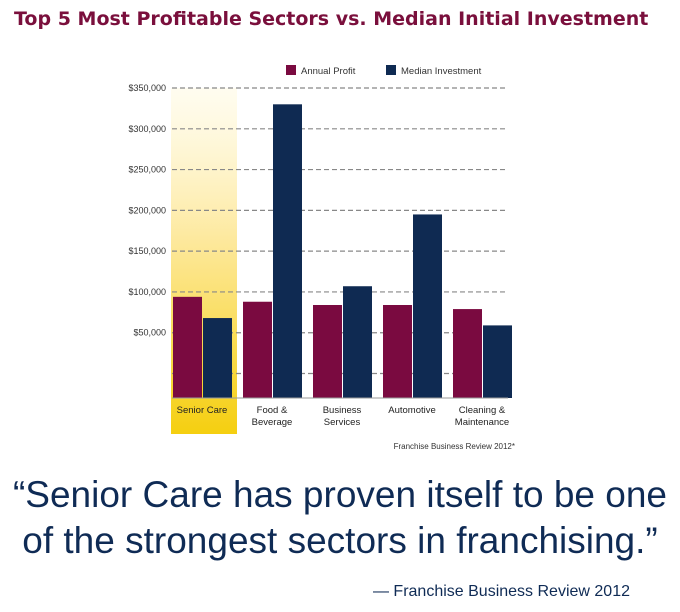 The height and width of the screenshot is (612, 680). Describe the element at coordinates (454, 446) in the screenshot. I see `source-label: Franchise Business Review 2012*` at that location.